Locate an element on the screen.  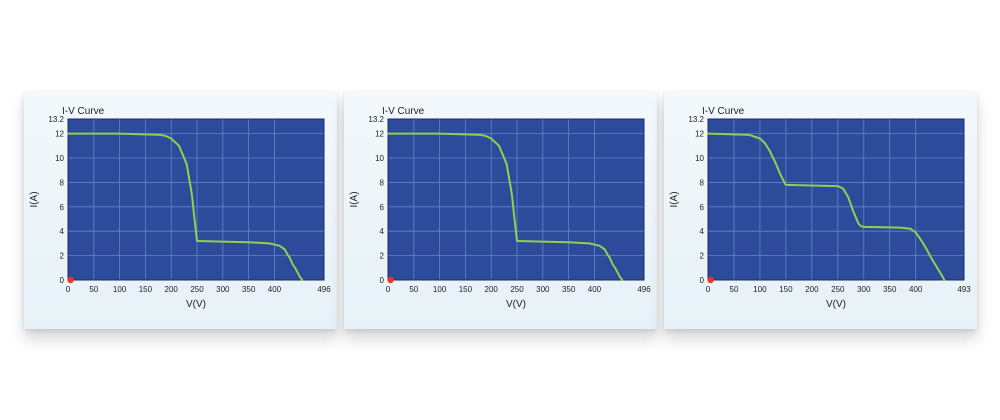
x-tick-label: 493 is located at coordinates (964, 289).